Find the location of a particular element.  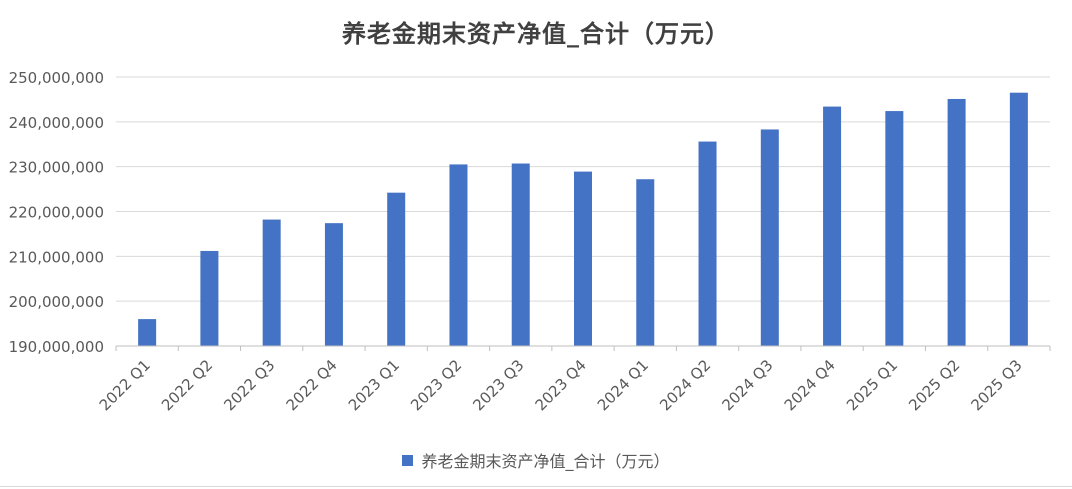

legend-swatch is located at coordinates (408, 460).